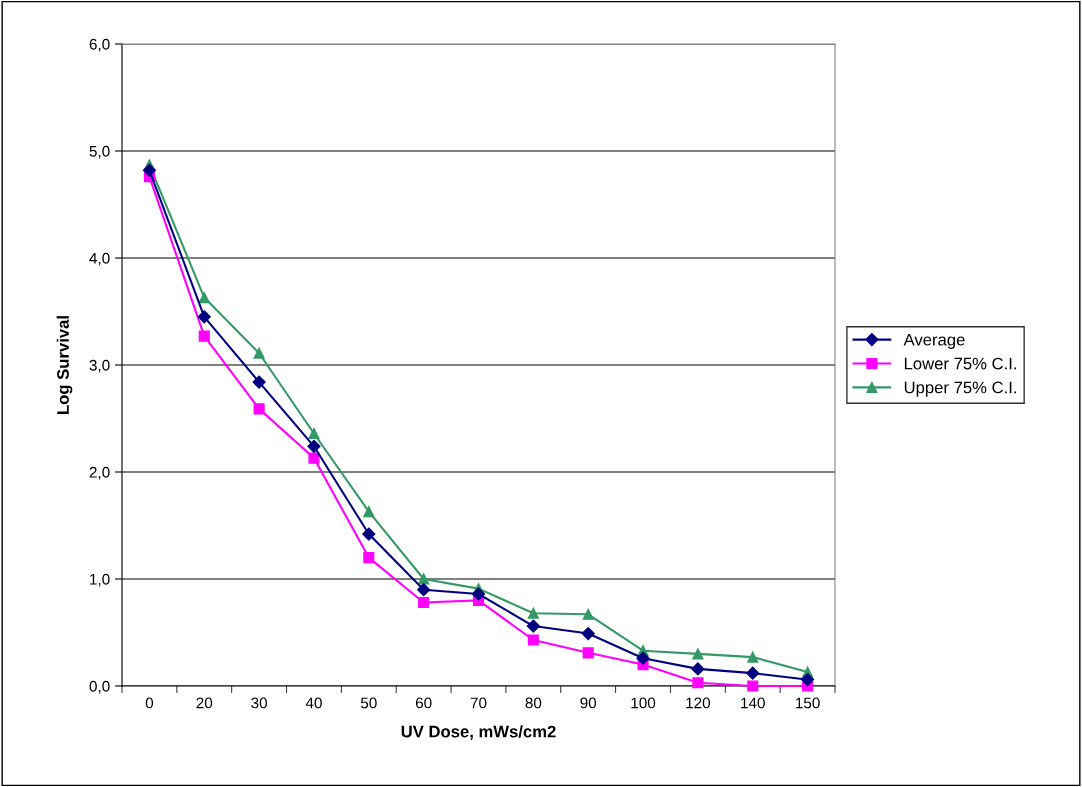  Describe the element at coordinates (99, 366) in the screenshot. I see `y-tick-label: 3,0` at that location.